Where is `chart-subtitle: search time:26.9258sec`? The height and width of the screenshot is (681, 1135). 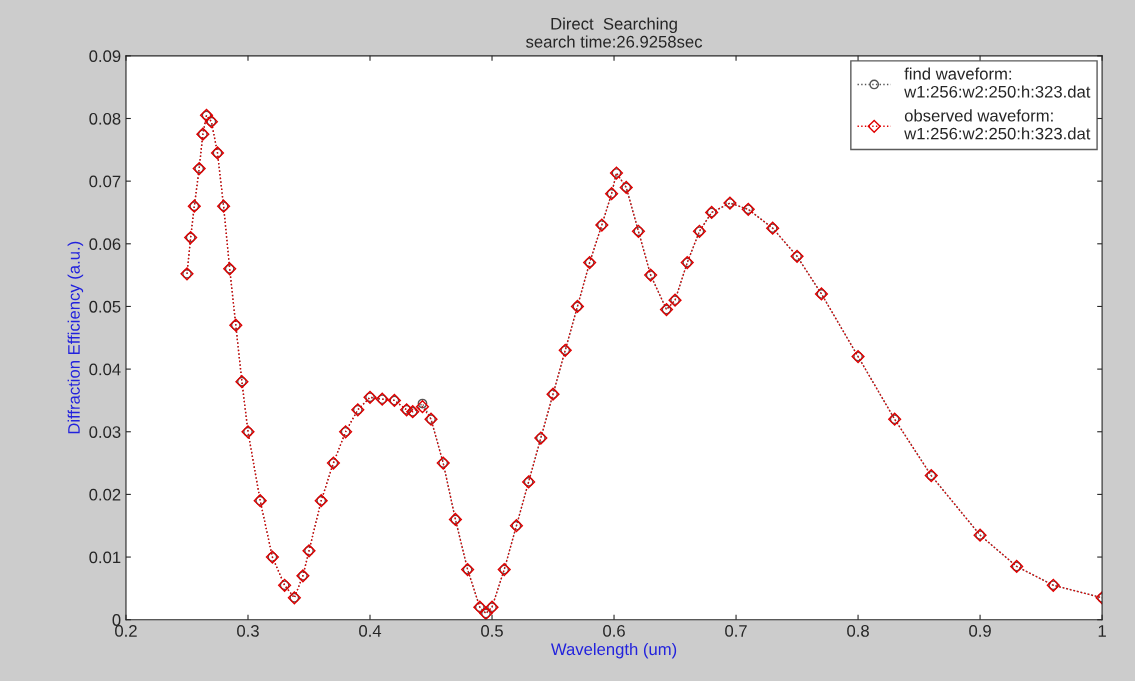 chart-subtitle: search time:26.9258sec is located at coordinates (614, 41).